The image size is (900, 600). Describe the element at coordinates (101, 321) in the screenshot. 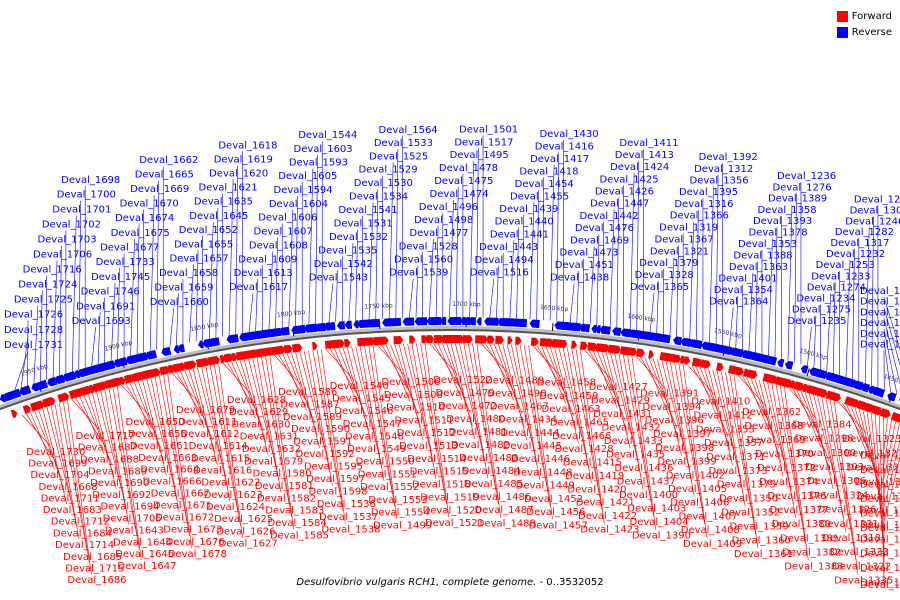

I see `reverse-gene-label: Deval_1693` at that location.